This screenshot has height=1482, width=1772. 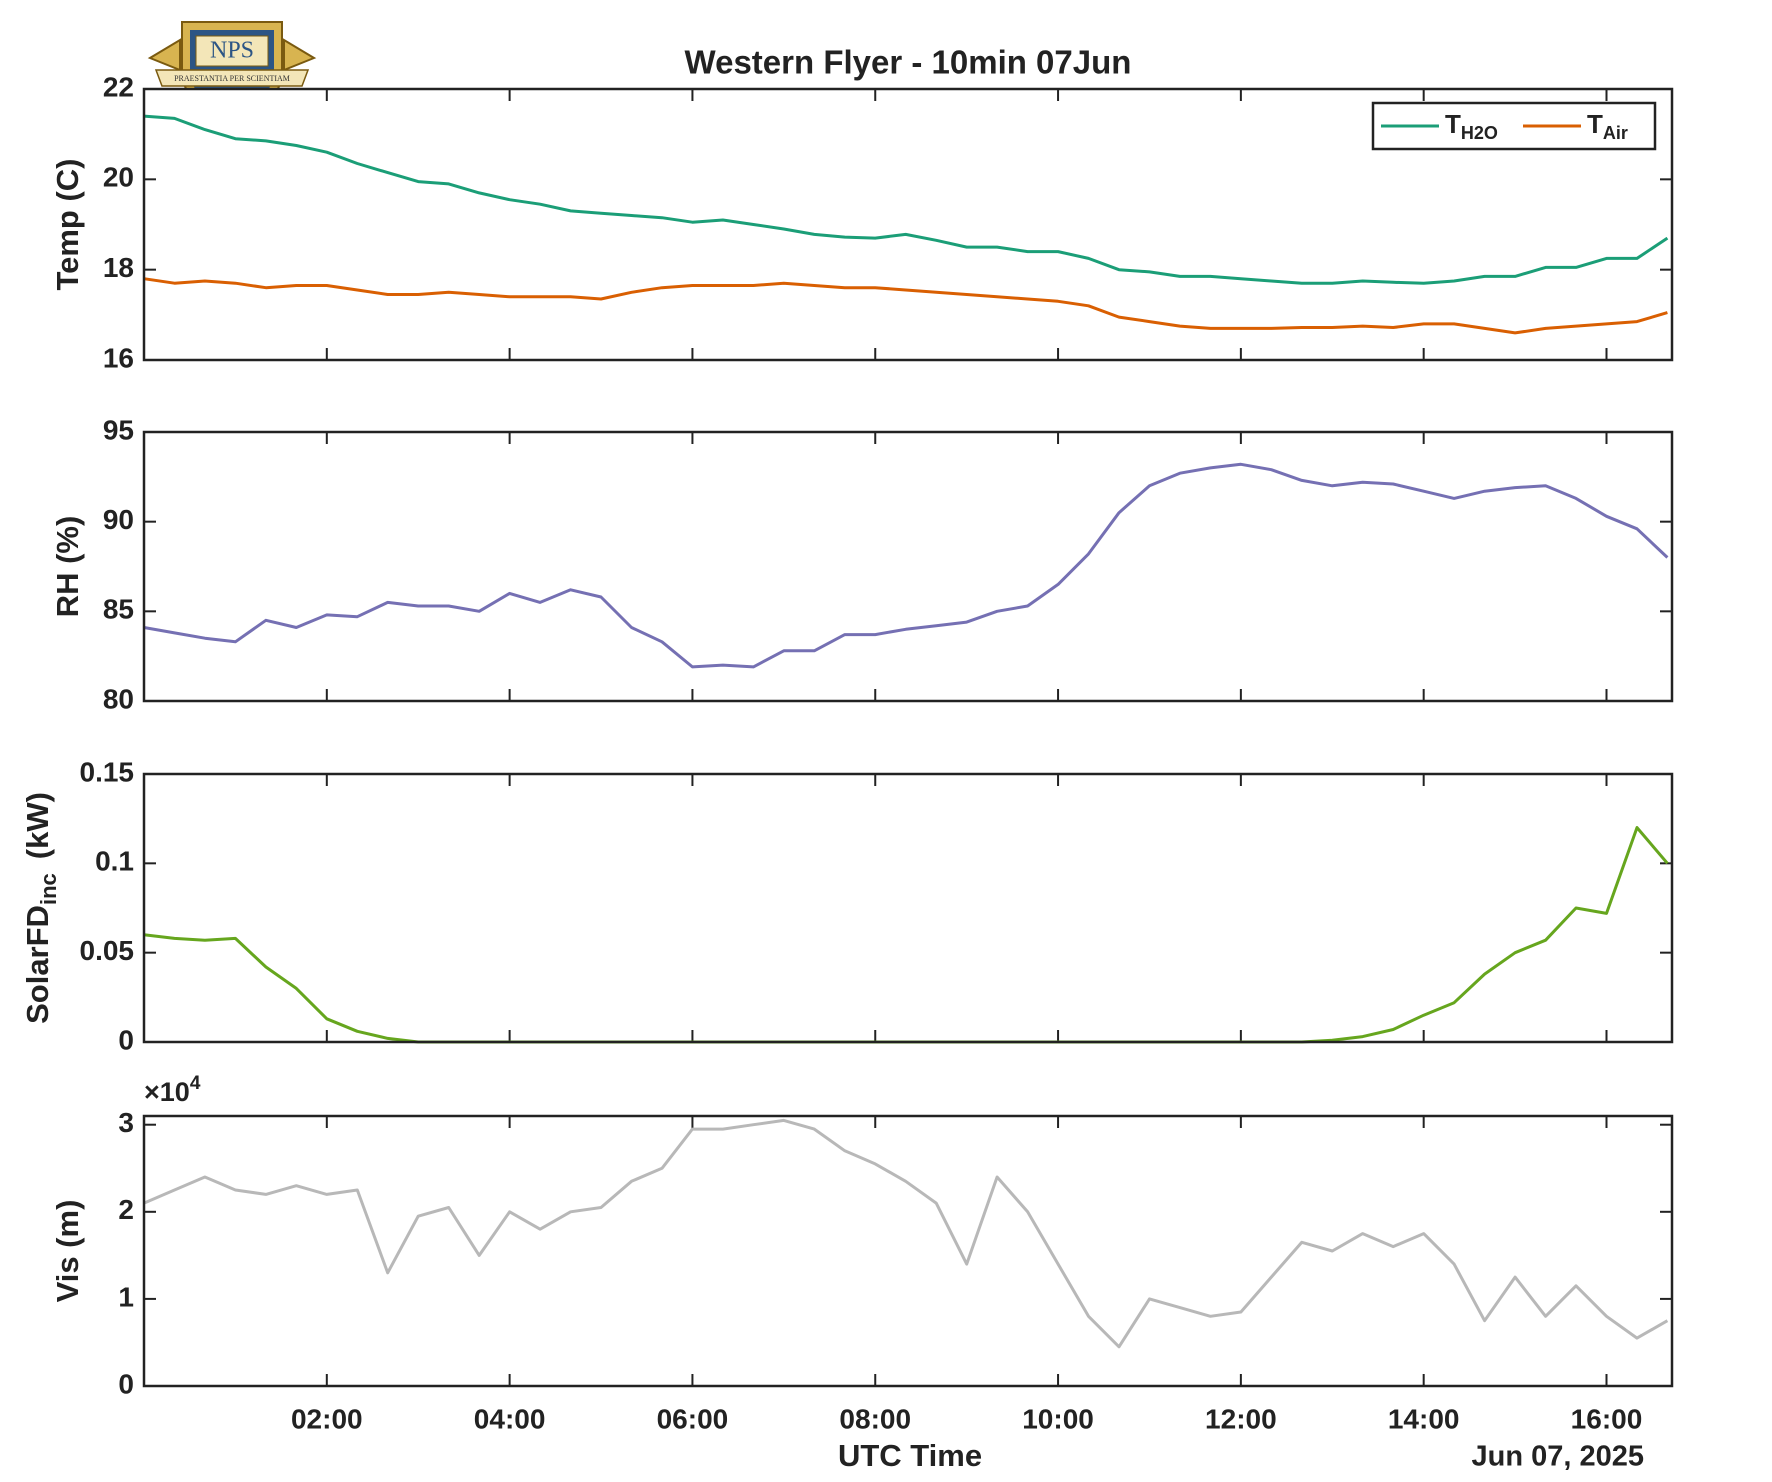 I want to click on y-tick-label: 16, so click(x=118, y=357).